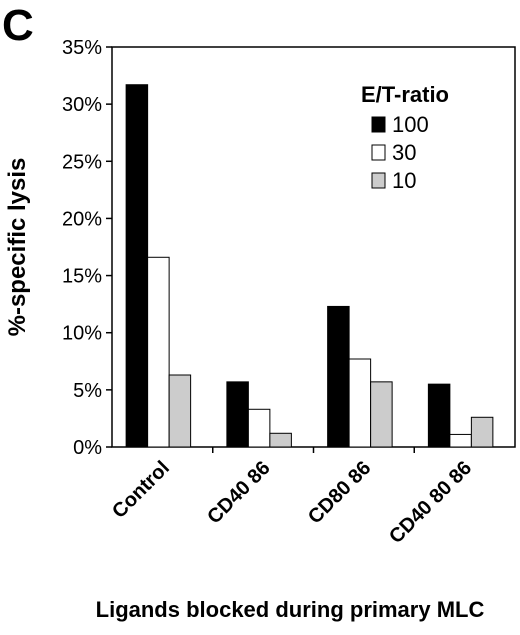 This screenshot has width=520, height=635. I want to click on x-tick-label: CD40 86, so click(238, 492).